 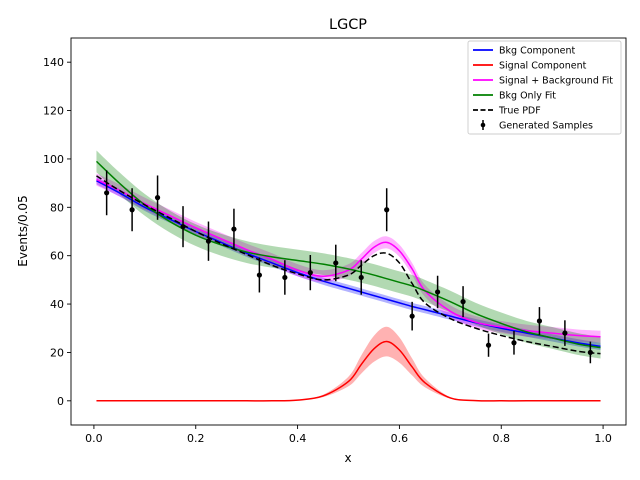 What do you see at coordinates (60, 401) in the screenshot?
I see `y-tick-label: 0` at bounding box center [60, 401].